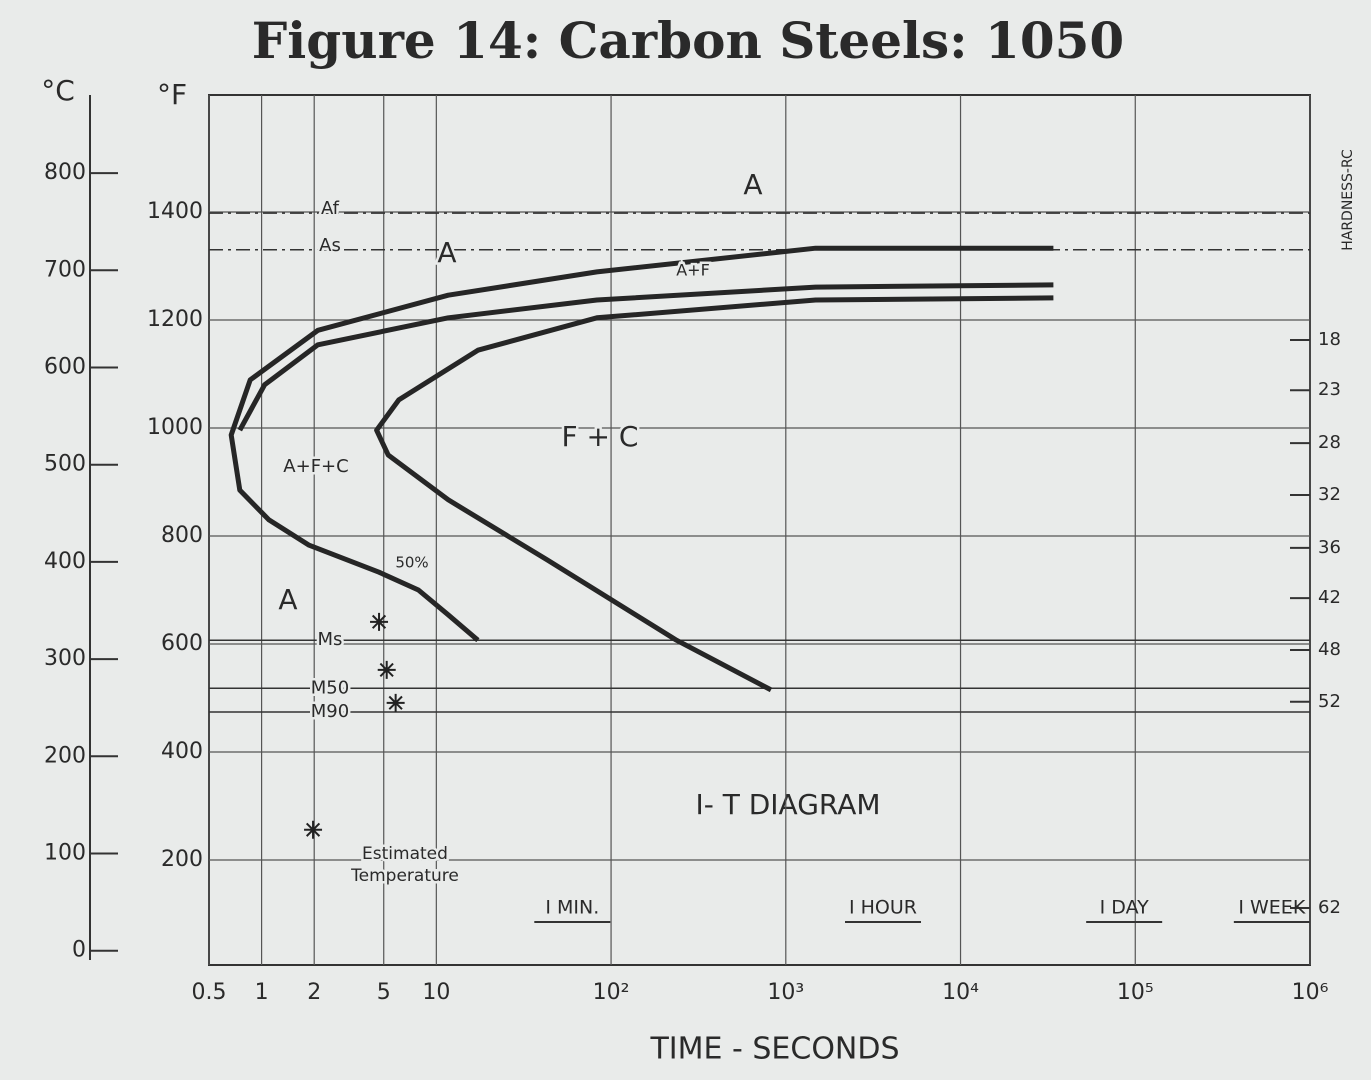  I want to click on hardness-tick-label: 28, so click(1329, 442).